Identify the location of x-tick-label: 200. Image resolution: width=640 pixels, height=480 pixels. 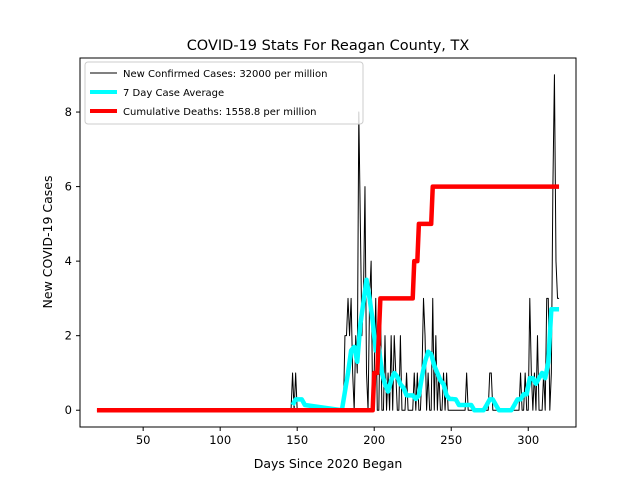
(374, 440).